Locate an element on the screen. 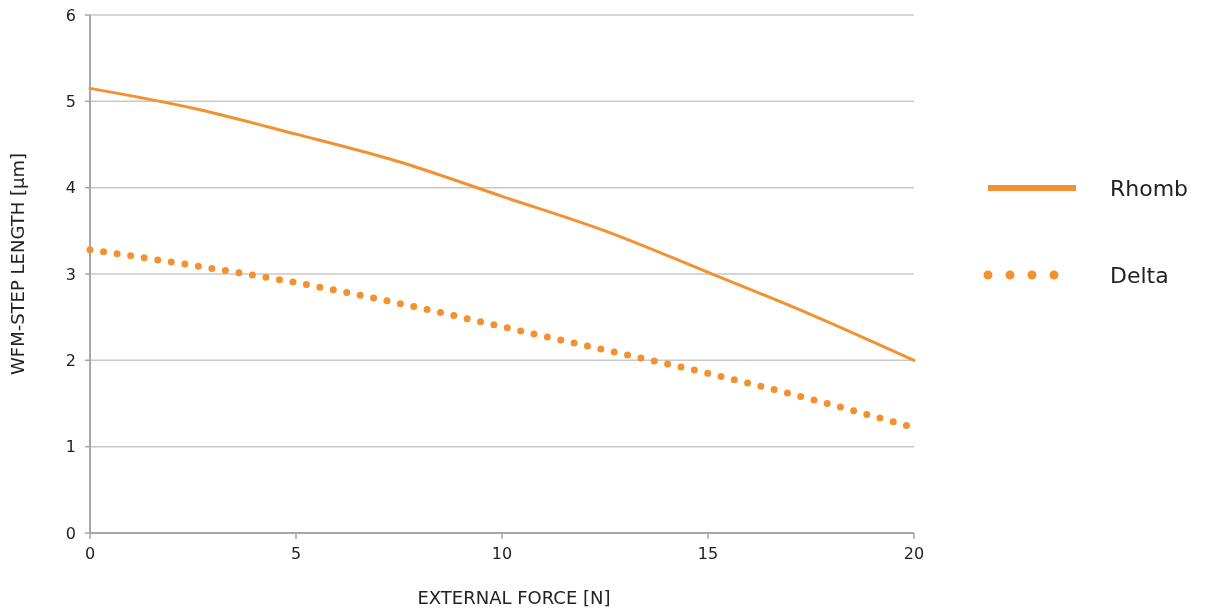 This screenshot has height=609, width=1207. y-tick-label: 3 is located at coordinates (70, 274).